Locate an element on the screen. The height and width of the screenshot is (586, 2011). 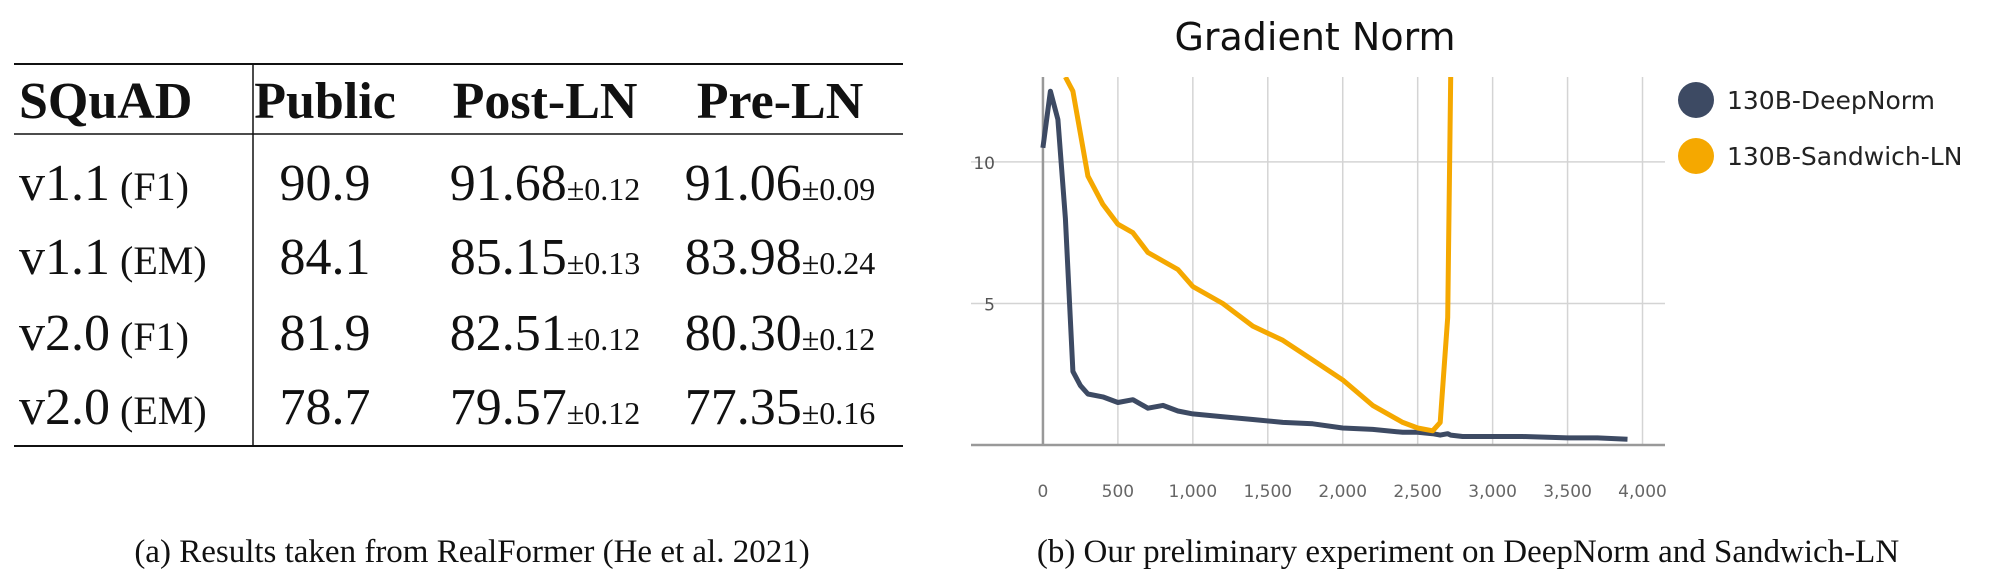
table-cell: 80.30±0.12 is located at coordinates (780, 333).